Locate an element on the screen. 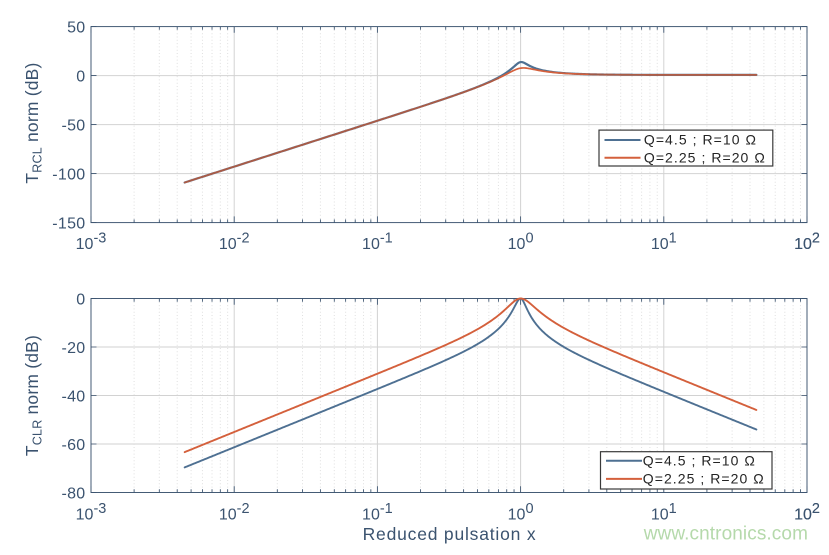  svg-text: -40 is located at coordinates (73, 396).